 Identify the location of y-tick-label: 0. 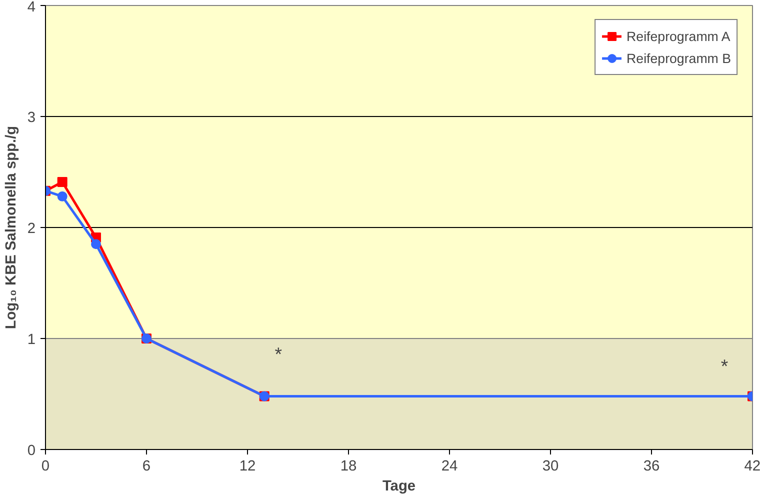
(31, 451).